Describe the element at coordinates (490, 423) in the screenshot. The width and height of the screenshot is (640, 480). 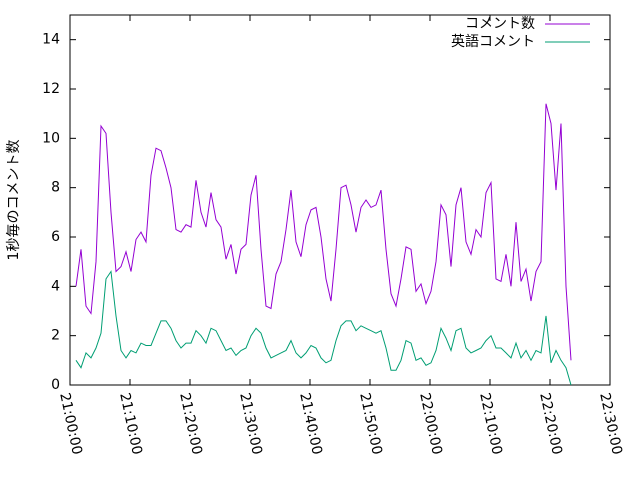
I see `x-tick-label: 22:10:00` at that location.